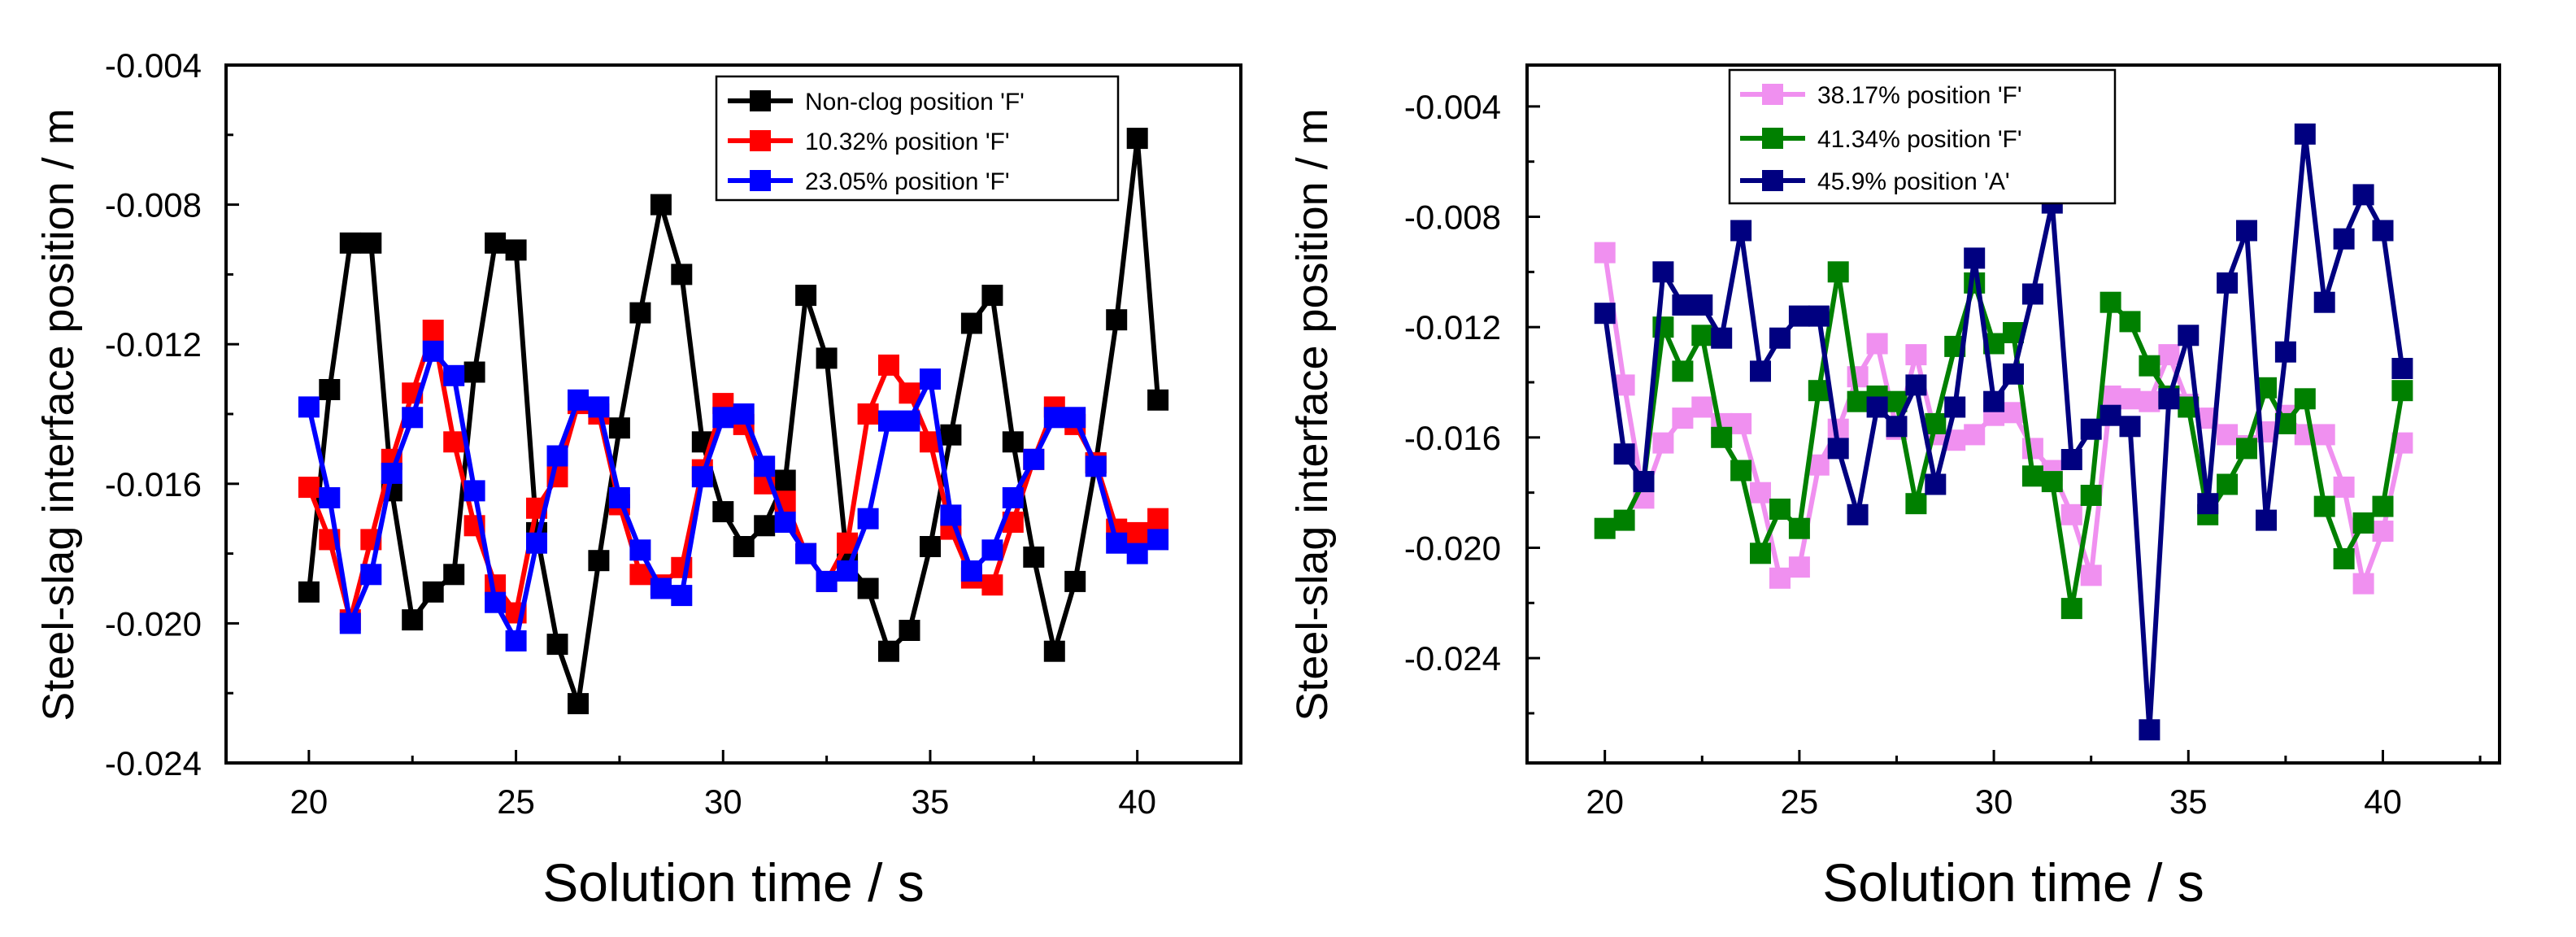  I want to click on legend-label-38-17: 38.17% position 'F', so click(1920, 95).